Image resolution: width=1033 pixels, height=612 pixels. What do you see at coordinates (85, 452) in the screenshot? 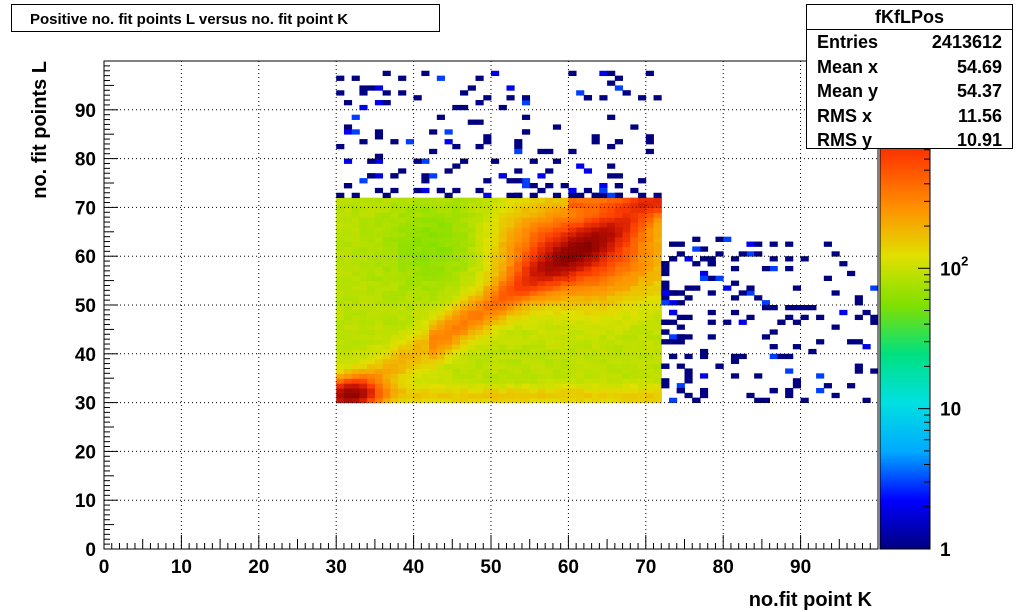
I see `y-tick-label: 20` at bounding box center [85, 452].